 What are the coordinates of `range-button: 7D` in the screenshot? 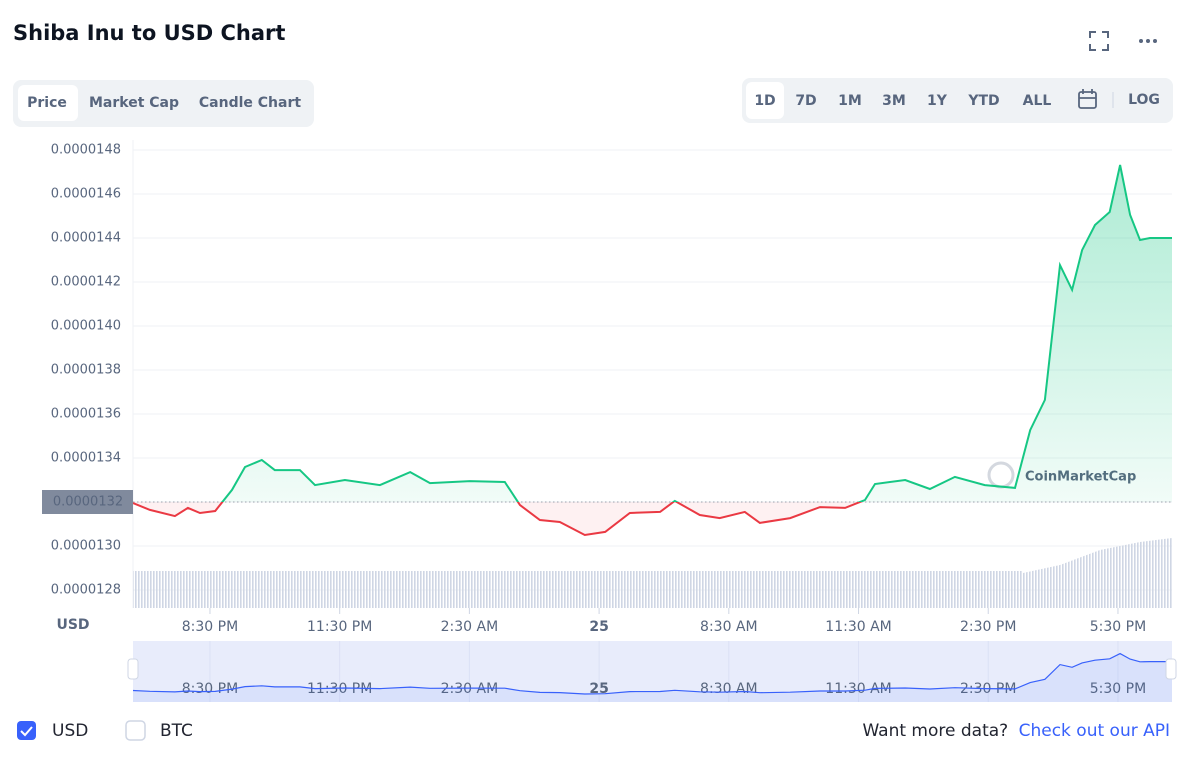 It's located at (805, 101).